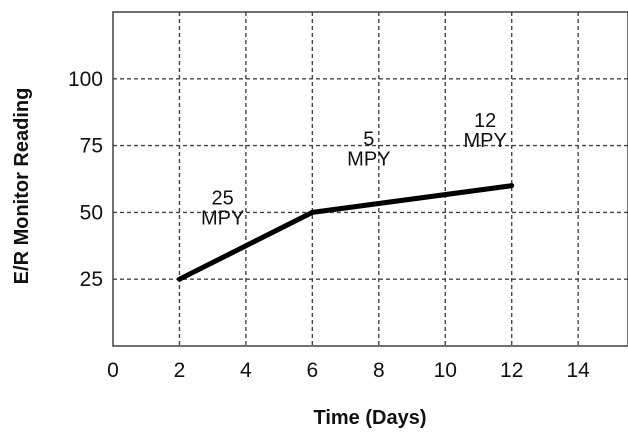  I want to click on x-axis-title: Time (Days), so click(369, 418).